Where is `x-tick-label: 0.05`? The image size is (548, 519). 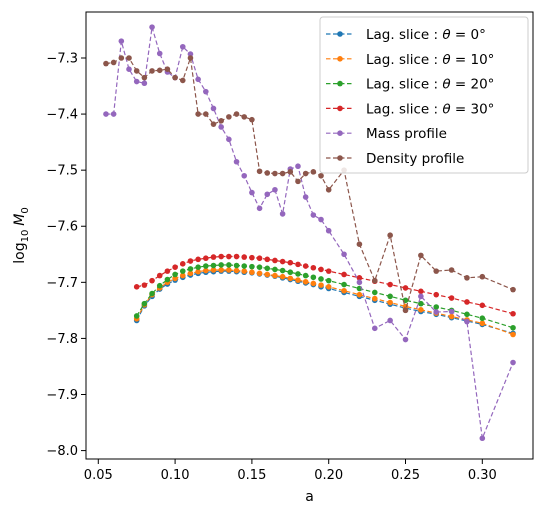 x-tick-label: 0.05 is located at coordinates (98, 475).